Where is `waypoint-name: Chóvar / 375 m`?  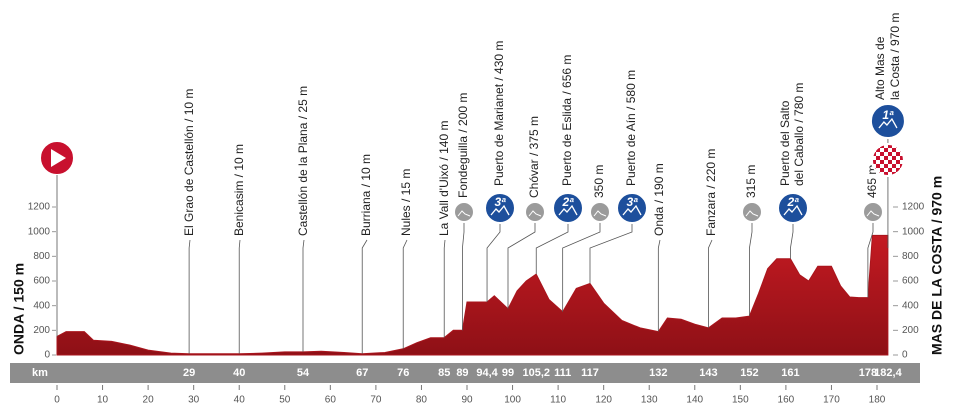 waypoint-name: Chóvar / 375 m is located at coordinates (534, 157).